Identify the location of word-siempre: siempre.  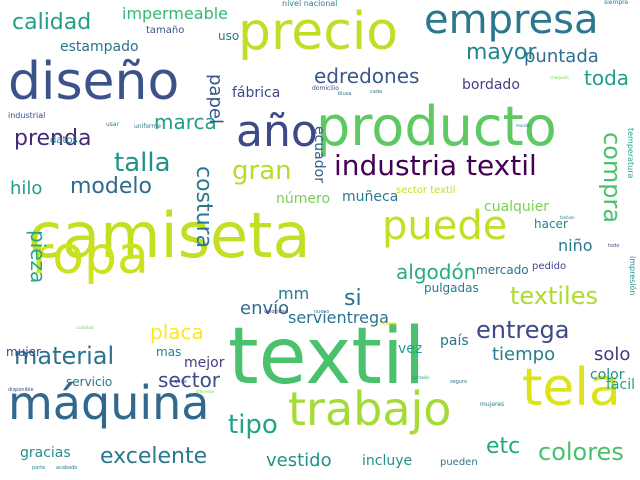
(616, 3).